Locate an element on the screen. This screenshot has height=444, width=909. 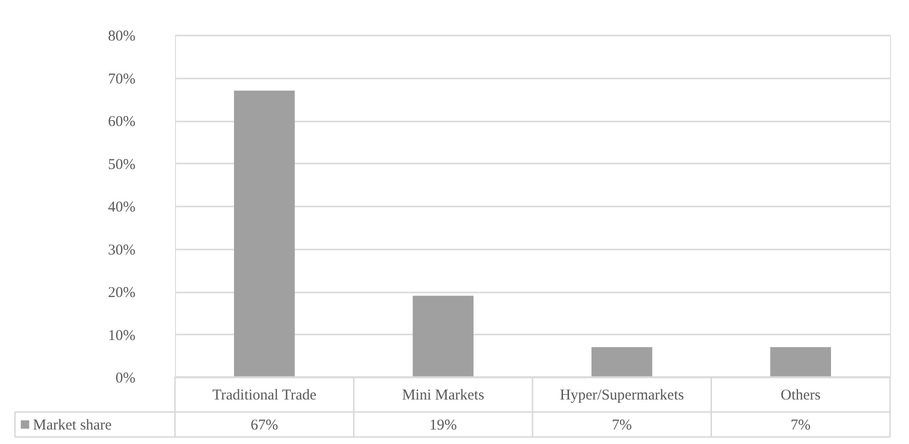
y-tick-label: 40% is located at coordinates (122, 208).